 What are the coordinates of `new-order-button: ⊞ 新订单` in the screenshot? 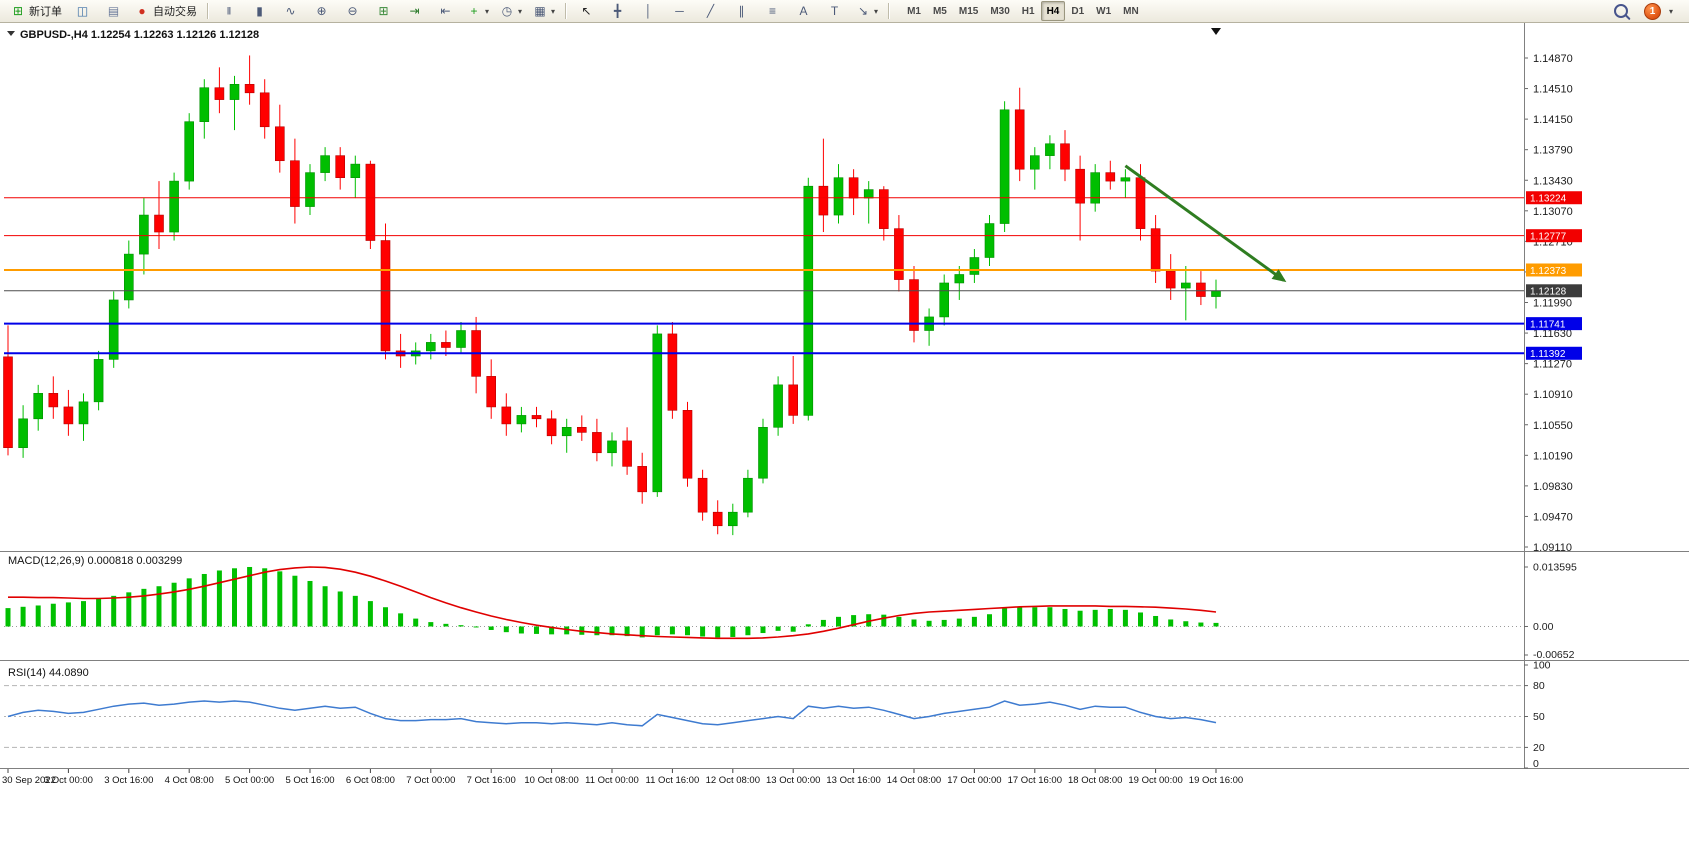 It's located at (36, 11).